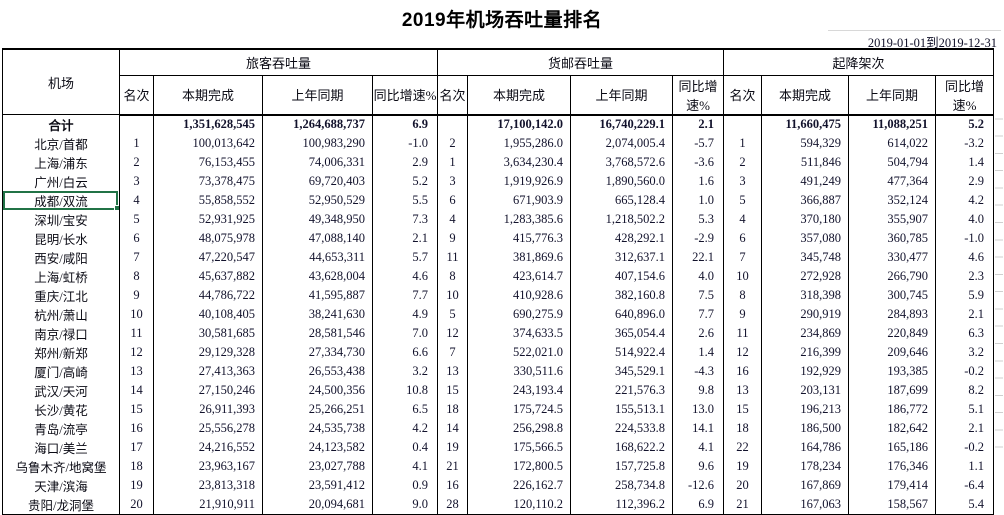 This screenshot has width=1004, height=515. I want to click on current-value-cell: 26,911,393, so click(208, 409).